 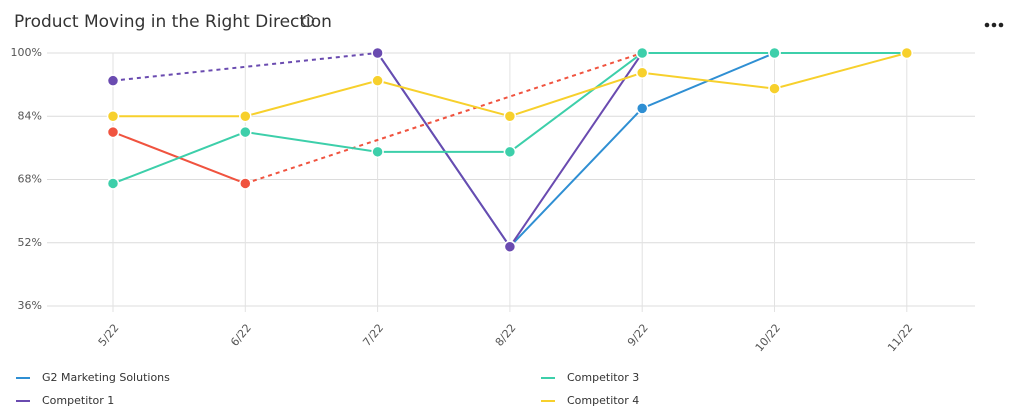 I want to click on y-tick-label: 84%, so click(x=30, y=115).